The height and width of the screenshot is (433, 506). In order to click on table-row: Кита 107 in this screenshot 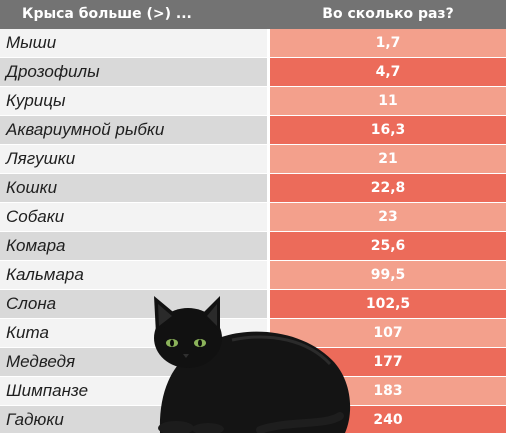, I will do `click(253, 333)`.